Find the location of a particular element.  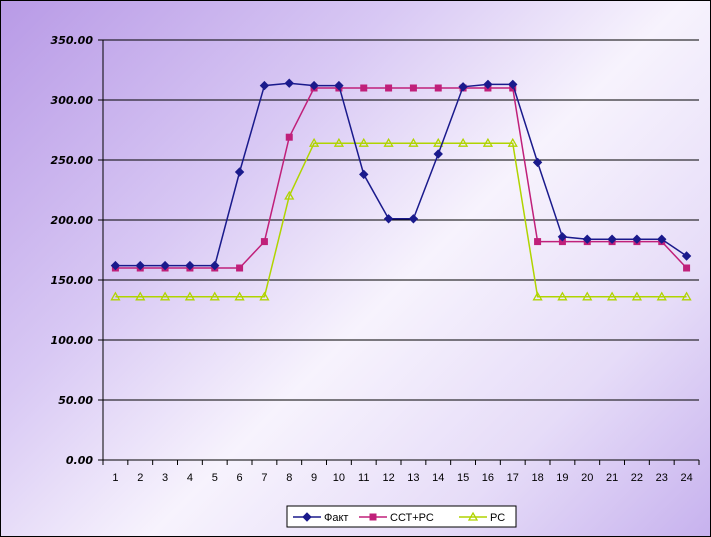

x-tick-label: 15 is located at coordinates (463, 478).